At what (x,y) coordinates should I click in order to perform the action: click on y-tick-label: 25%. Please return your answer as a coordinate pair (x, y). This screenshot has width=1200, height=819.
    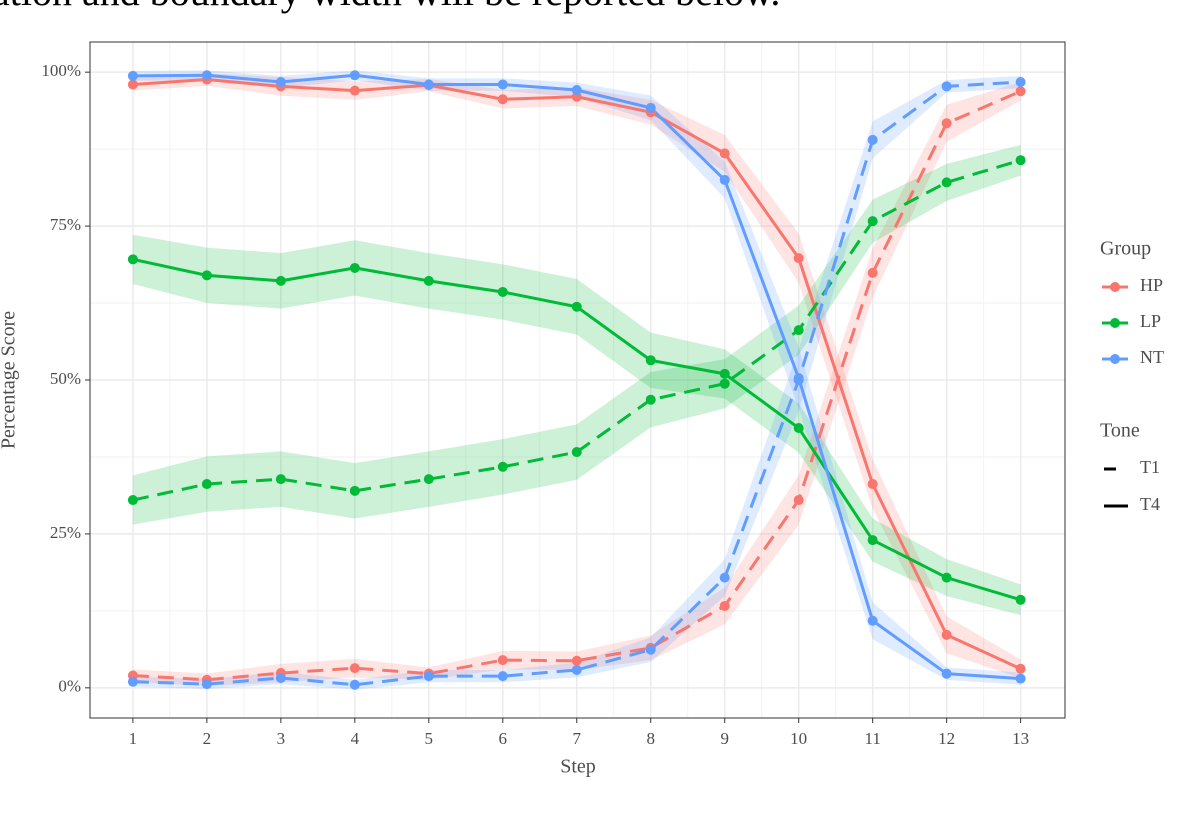
    Looking at the image, I should click on (65, 532).